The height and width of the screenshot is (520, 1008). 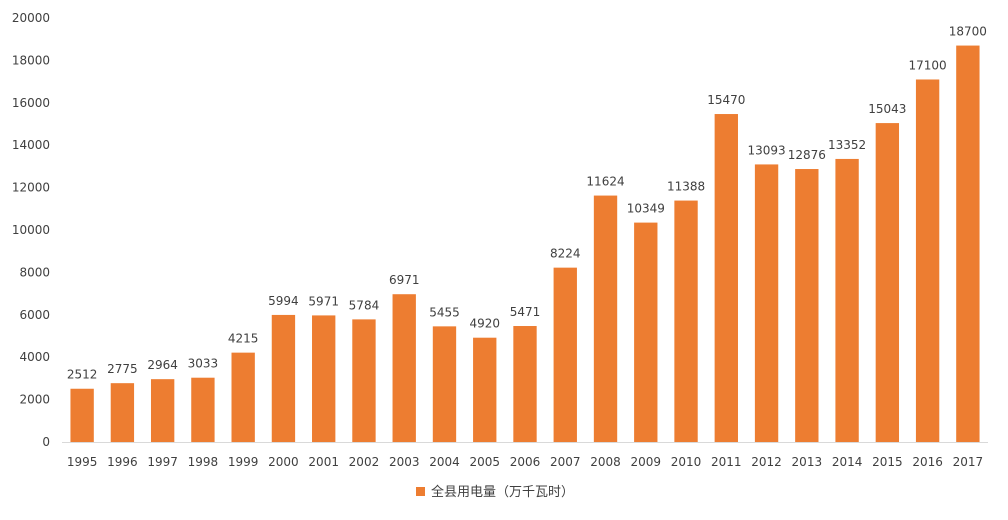 I want to click on y-tick-label: 10000, so click(x=31, y=230).